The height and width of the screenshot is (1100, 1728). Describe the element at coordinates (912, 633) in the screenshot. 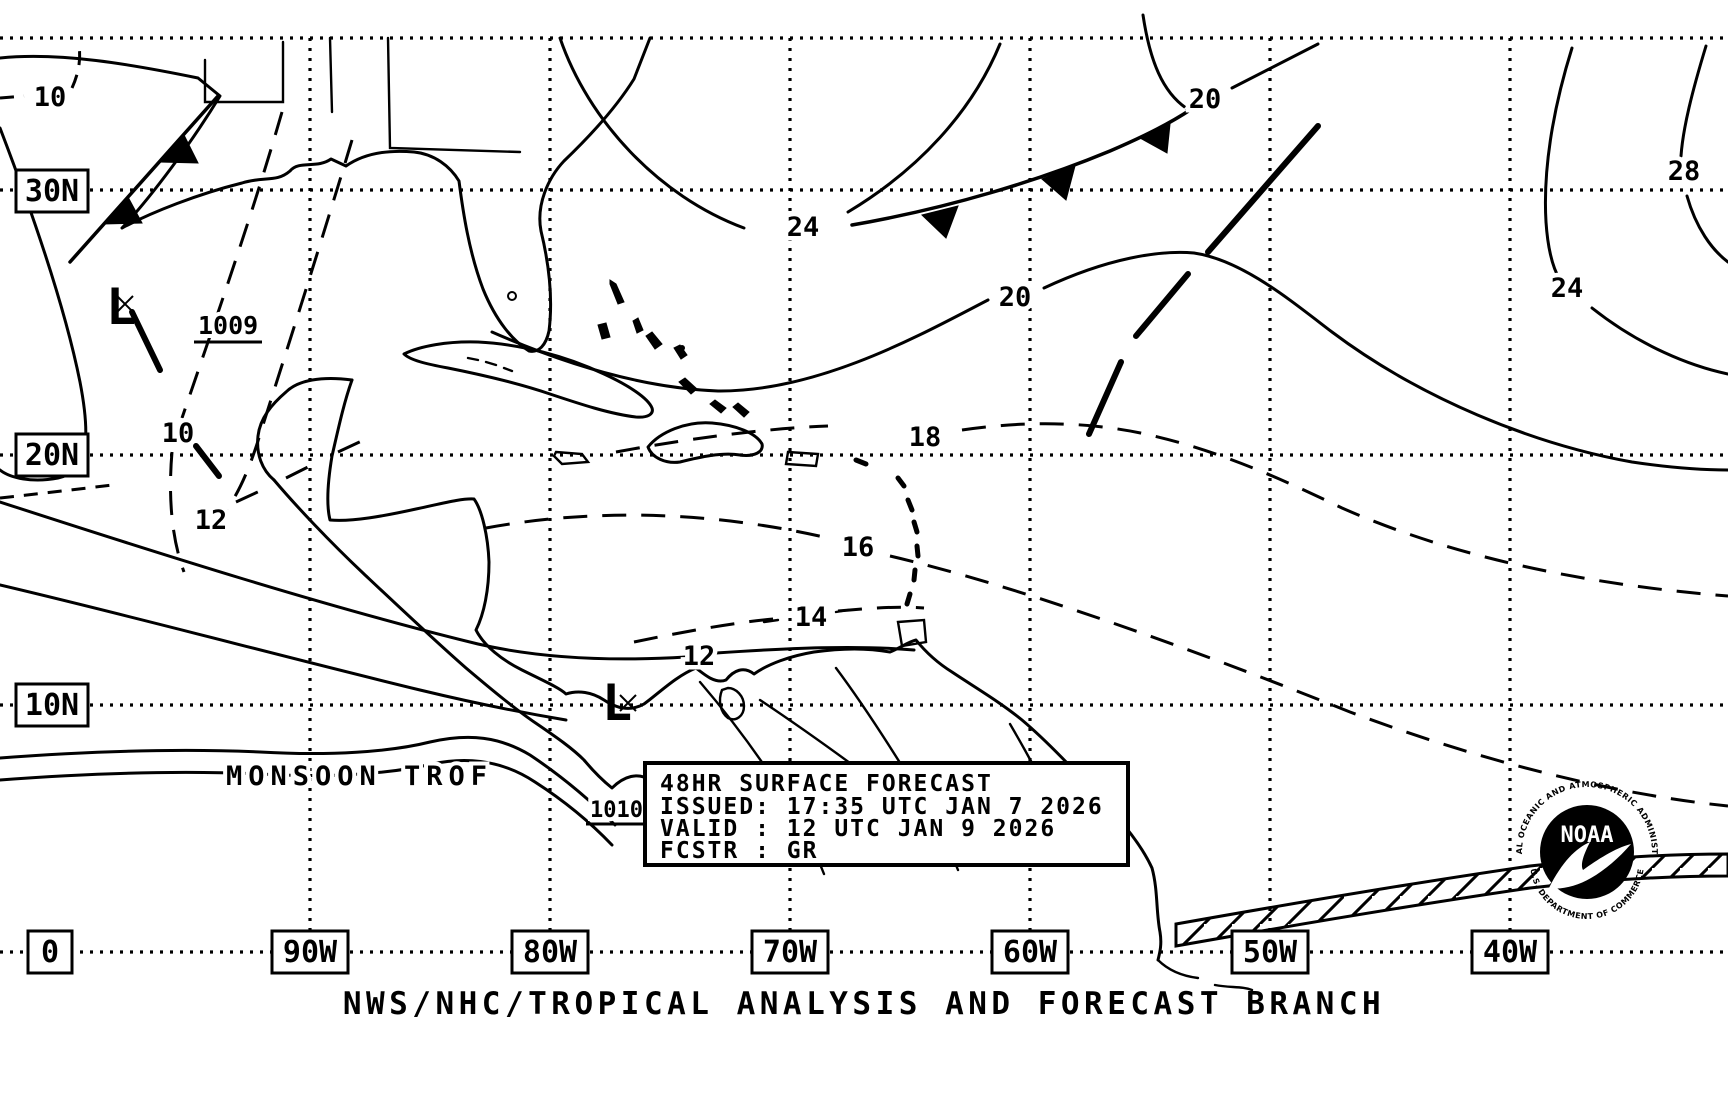

I see `coastline-trinidad` at that location.